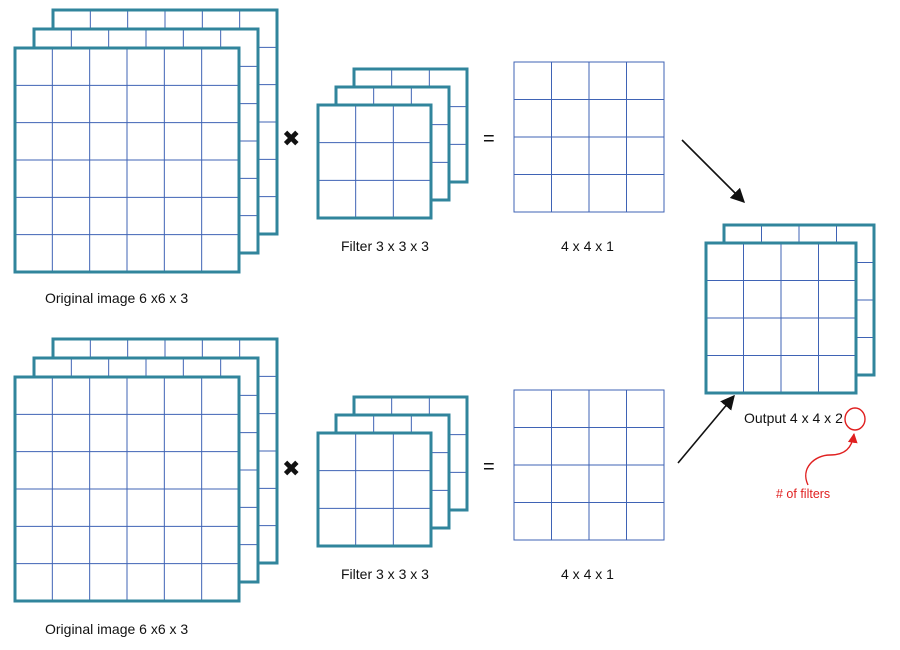  What do you see at coordinates (855, 419) in the screenshot?
I see `depth-circle` at bounding box center [855, 419].